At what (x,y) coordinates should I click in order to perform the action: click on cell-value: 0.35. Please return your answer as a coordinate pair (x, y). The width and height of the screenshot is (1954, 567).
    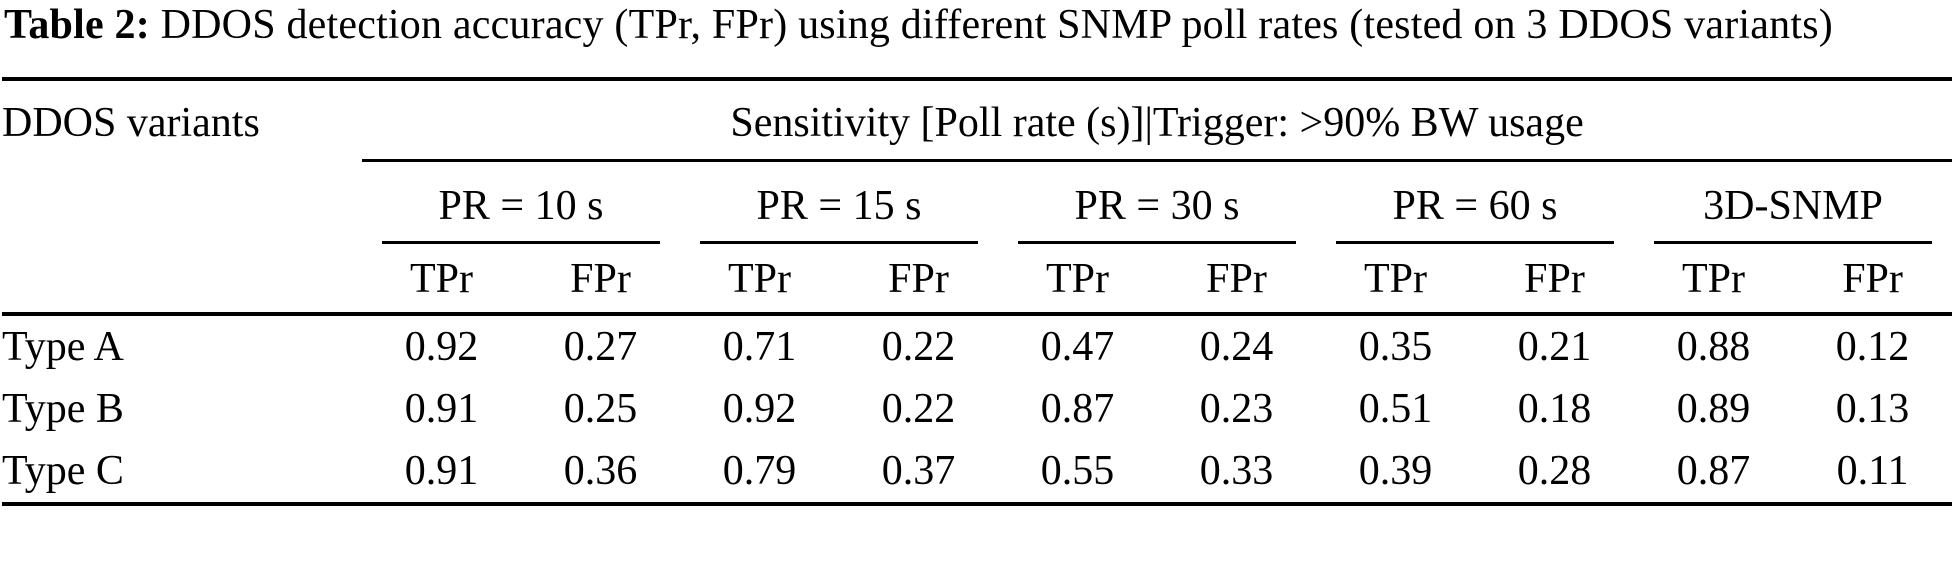
    Looking at the image, I should click on (1395, 347).